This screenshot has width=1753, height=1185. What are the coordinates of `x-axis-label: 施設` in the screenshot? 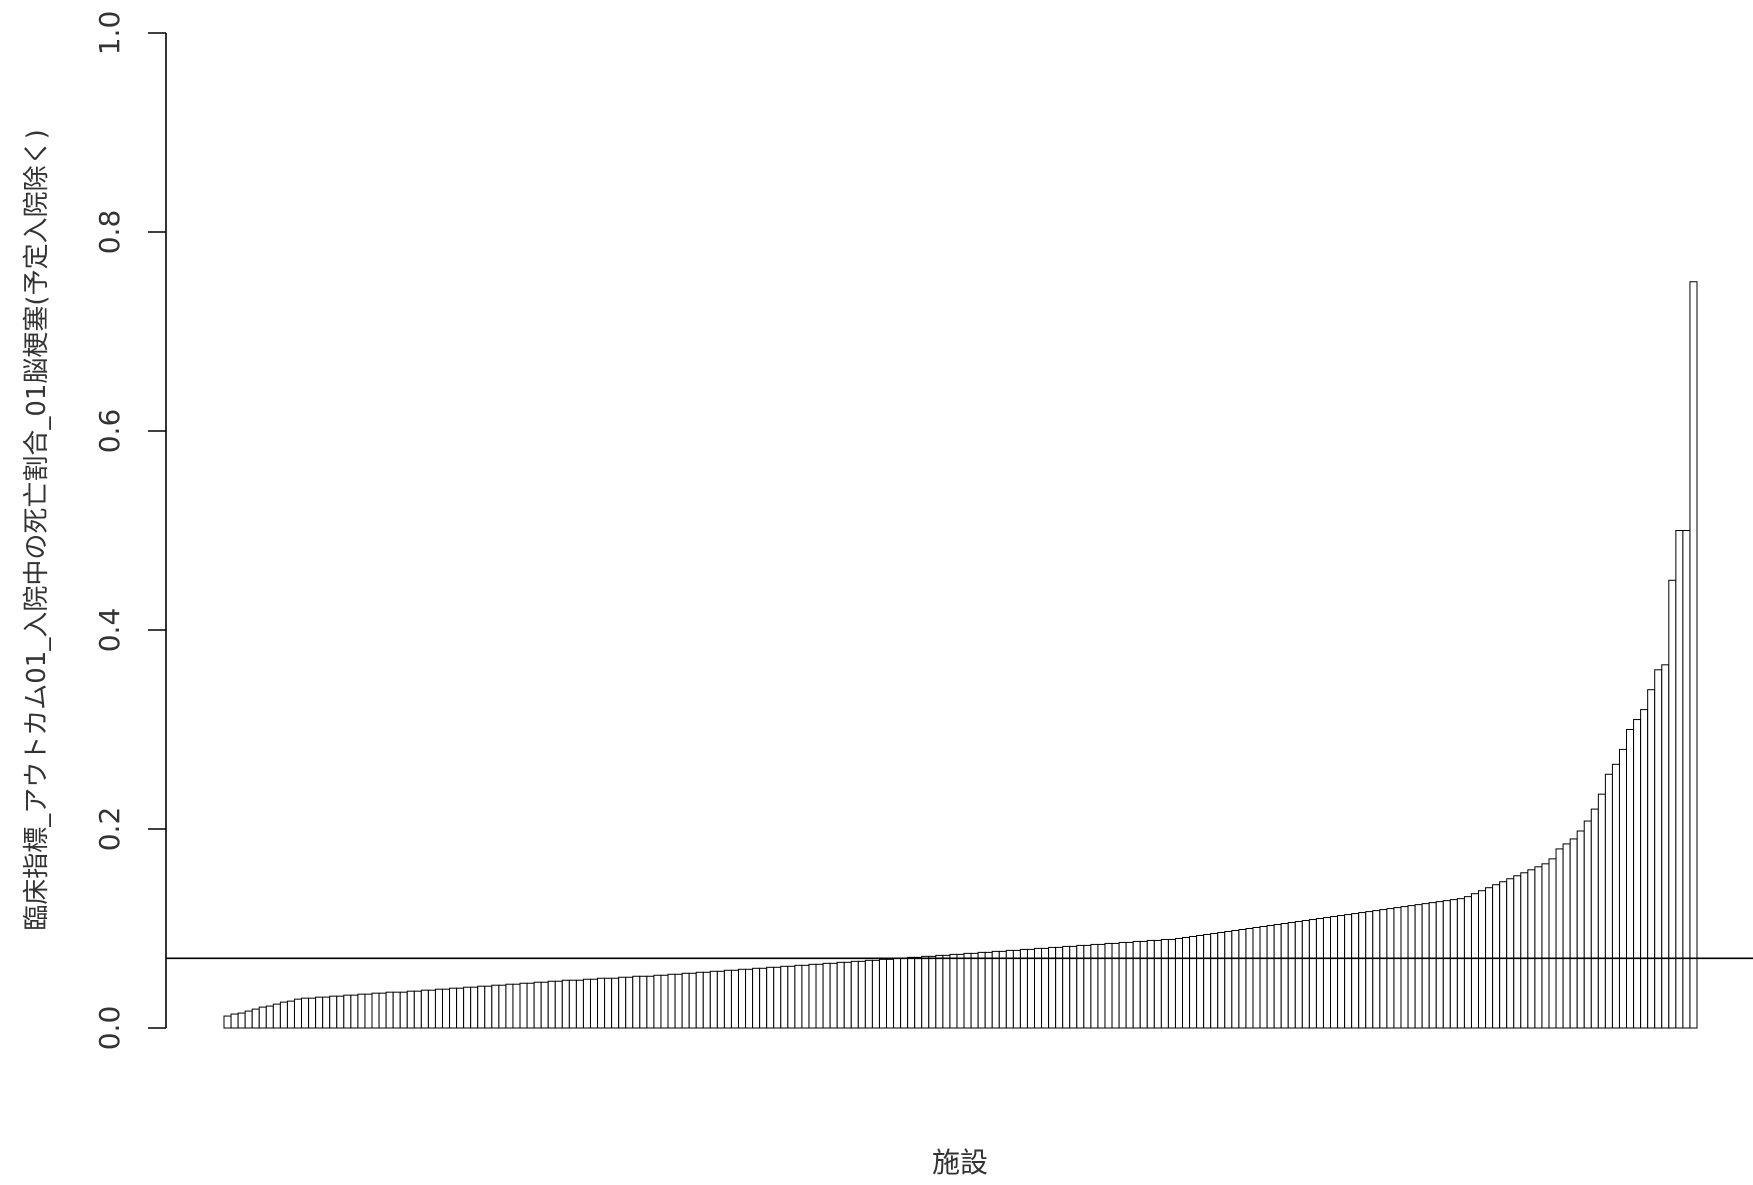 It's located at (960, 1162).